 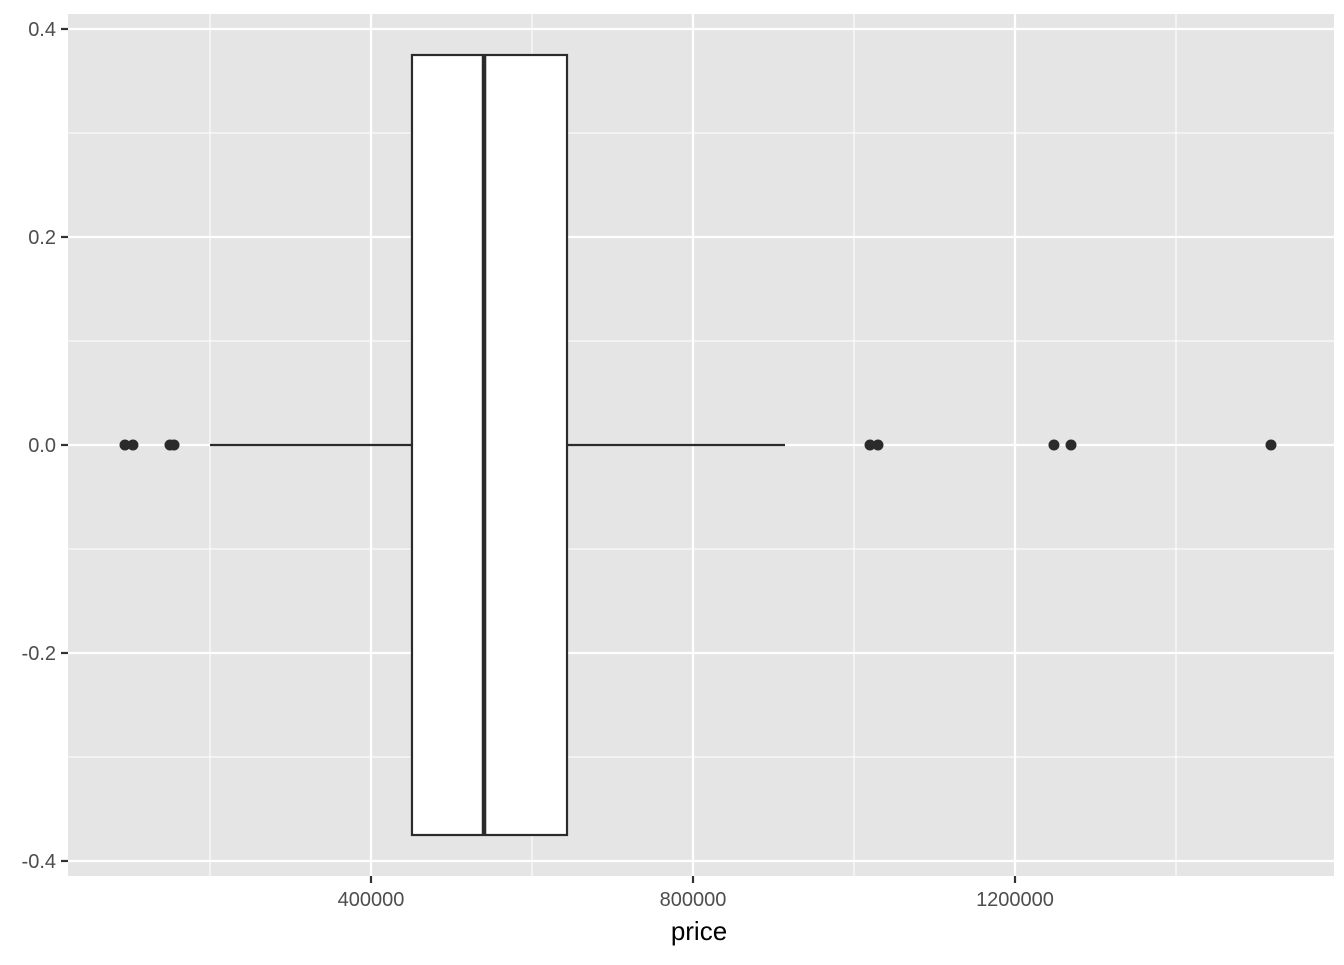 What do you see at coordinates (42, 446) in the screenshot?
I see `y-tick-label: 0.0` at bounding box center [42, 446].